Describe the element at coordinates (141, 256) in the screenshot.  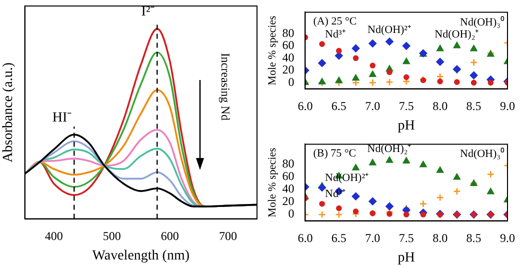
I see `x-axis-title: Wavelength (nm)` at that location.